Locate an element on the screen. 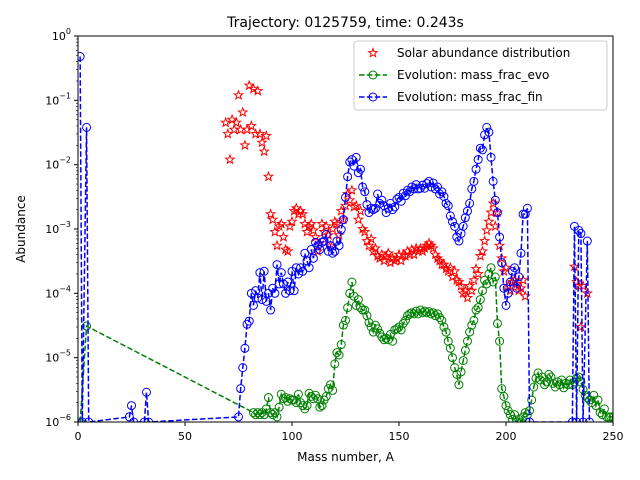 Image resolution: width=640 pixels, height=480 pixels. legend-entry-2: Evolution: mass_frac_fin is located at coordinates (451, 97).